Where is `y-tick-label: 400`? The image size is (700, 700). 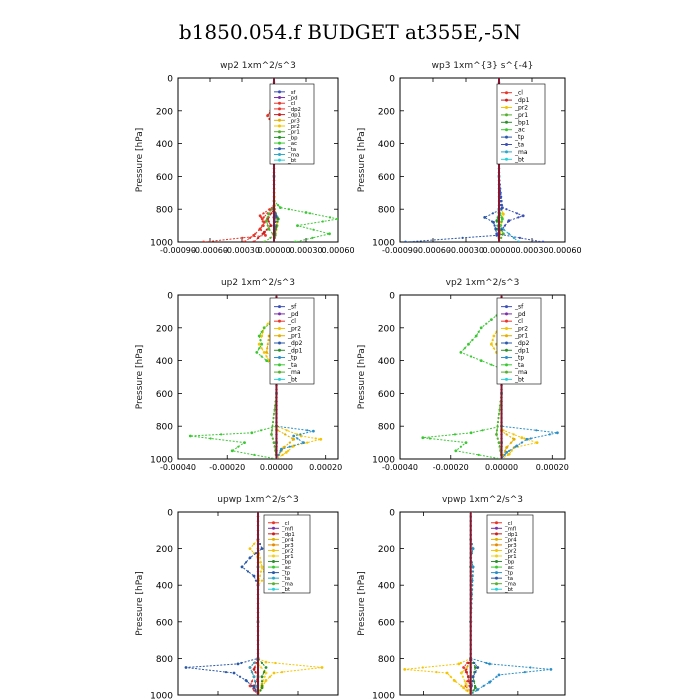 y-tick-label: 400 is located at coordinates (164, 362).